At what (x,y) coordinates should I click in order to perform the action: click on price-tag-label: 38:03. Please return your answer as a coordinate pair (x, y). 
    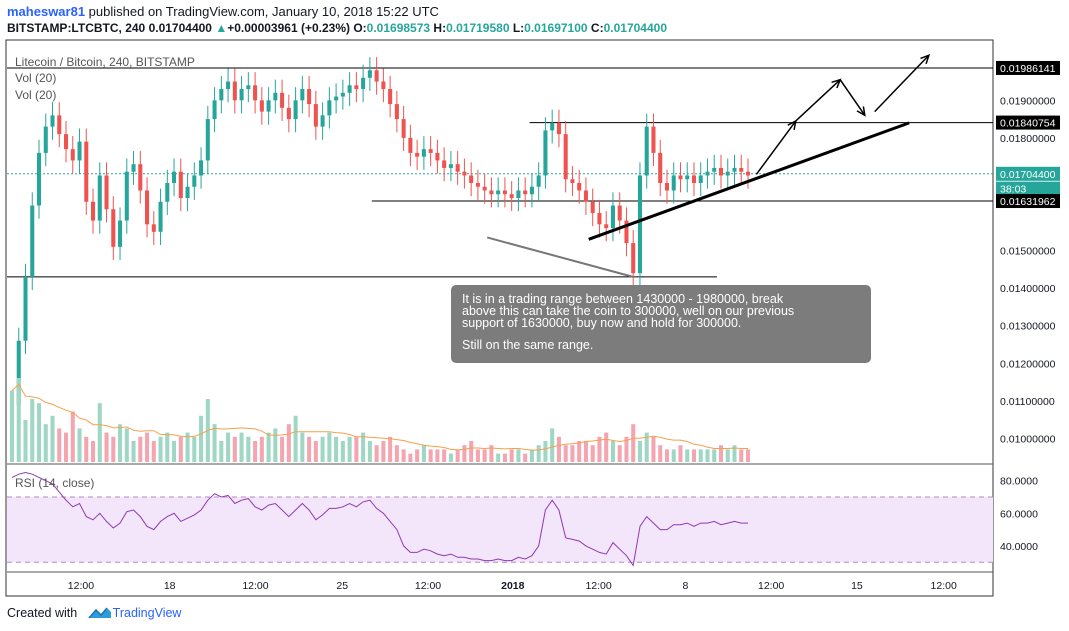
    Looking at the image, I should click on (1013, 190).